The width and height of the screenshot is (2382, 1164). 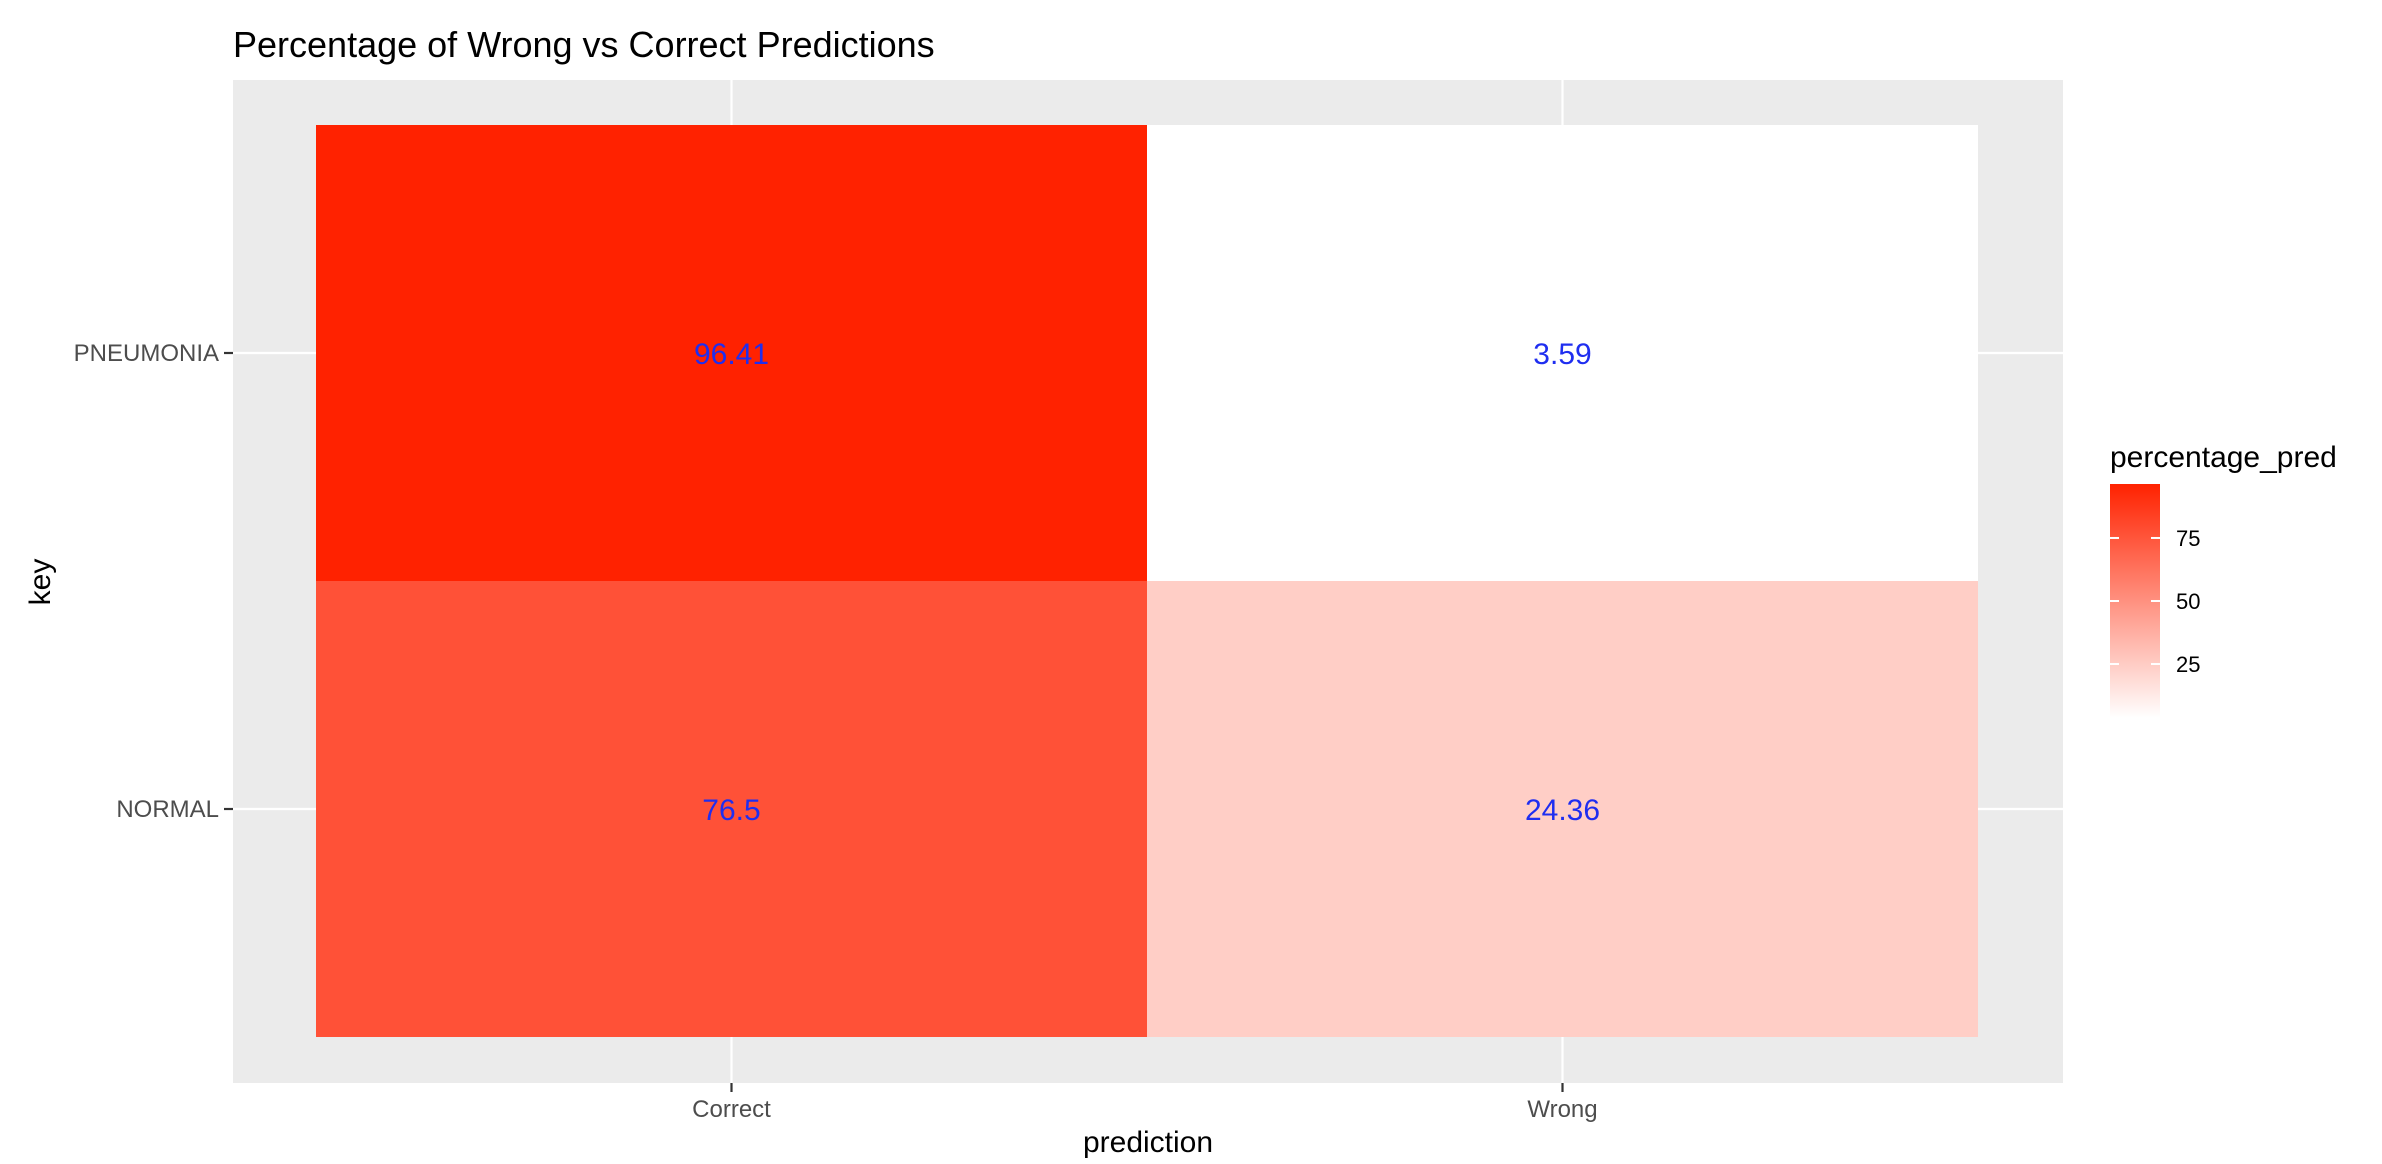 What do you see at coordinates (2188, 664) in the screenshot?
I see `legend-tick-label-25: 25` at bounding box center [2188, 664].